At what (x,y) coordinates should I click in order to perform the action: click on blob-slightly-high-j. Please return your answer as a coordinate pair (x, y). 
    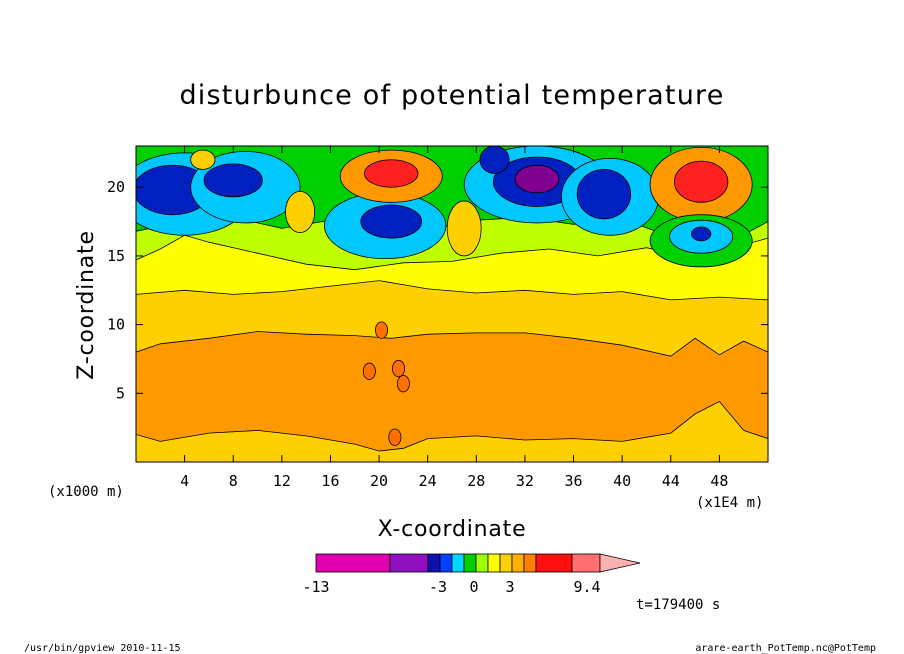
    Looking at the image, I should click on (203, 159).